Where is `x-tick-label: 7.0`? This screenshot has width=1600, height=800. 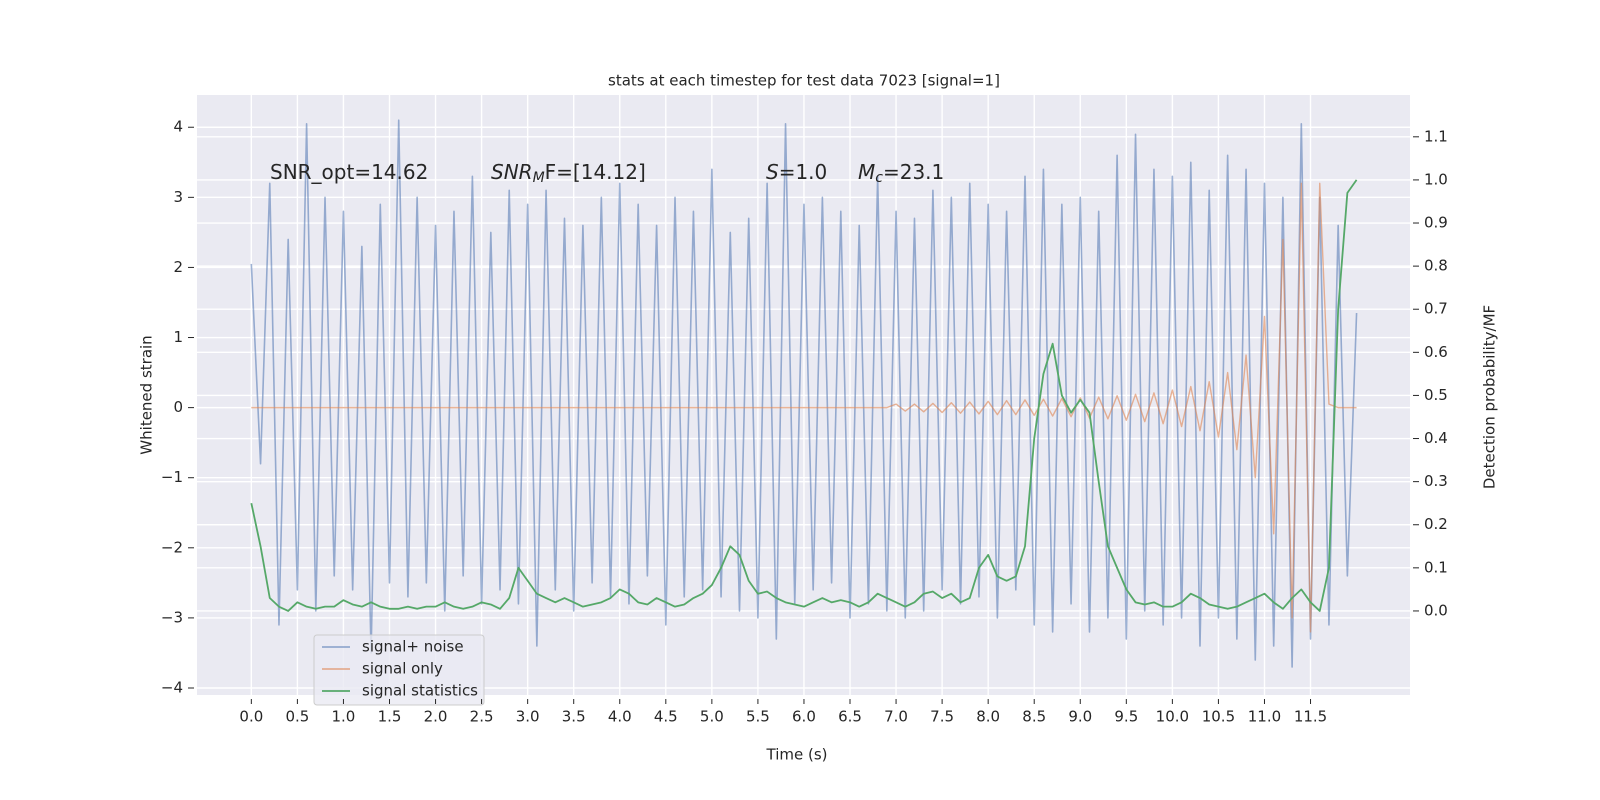 x-tick-label: 7.0 is located at coordinates (896, 717).